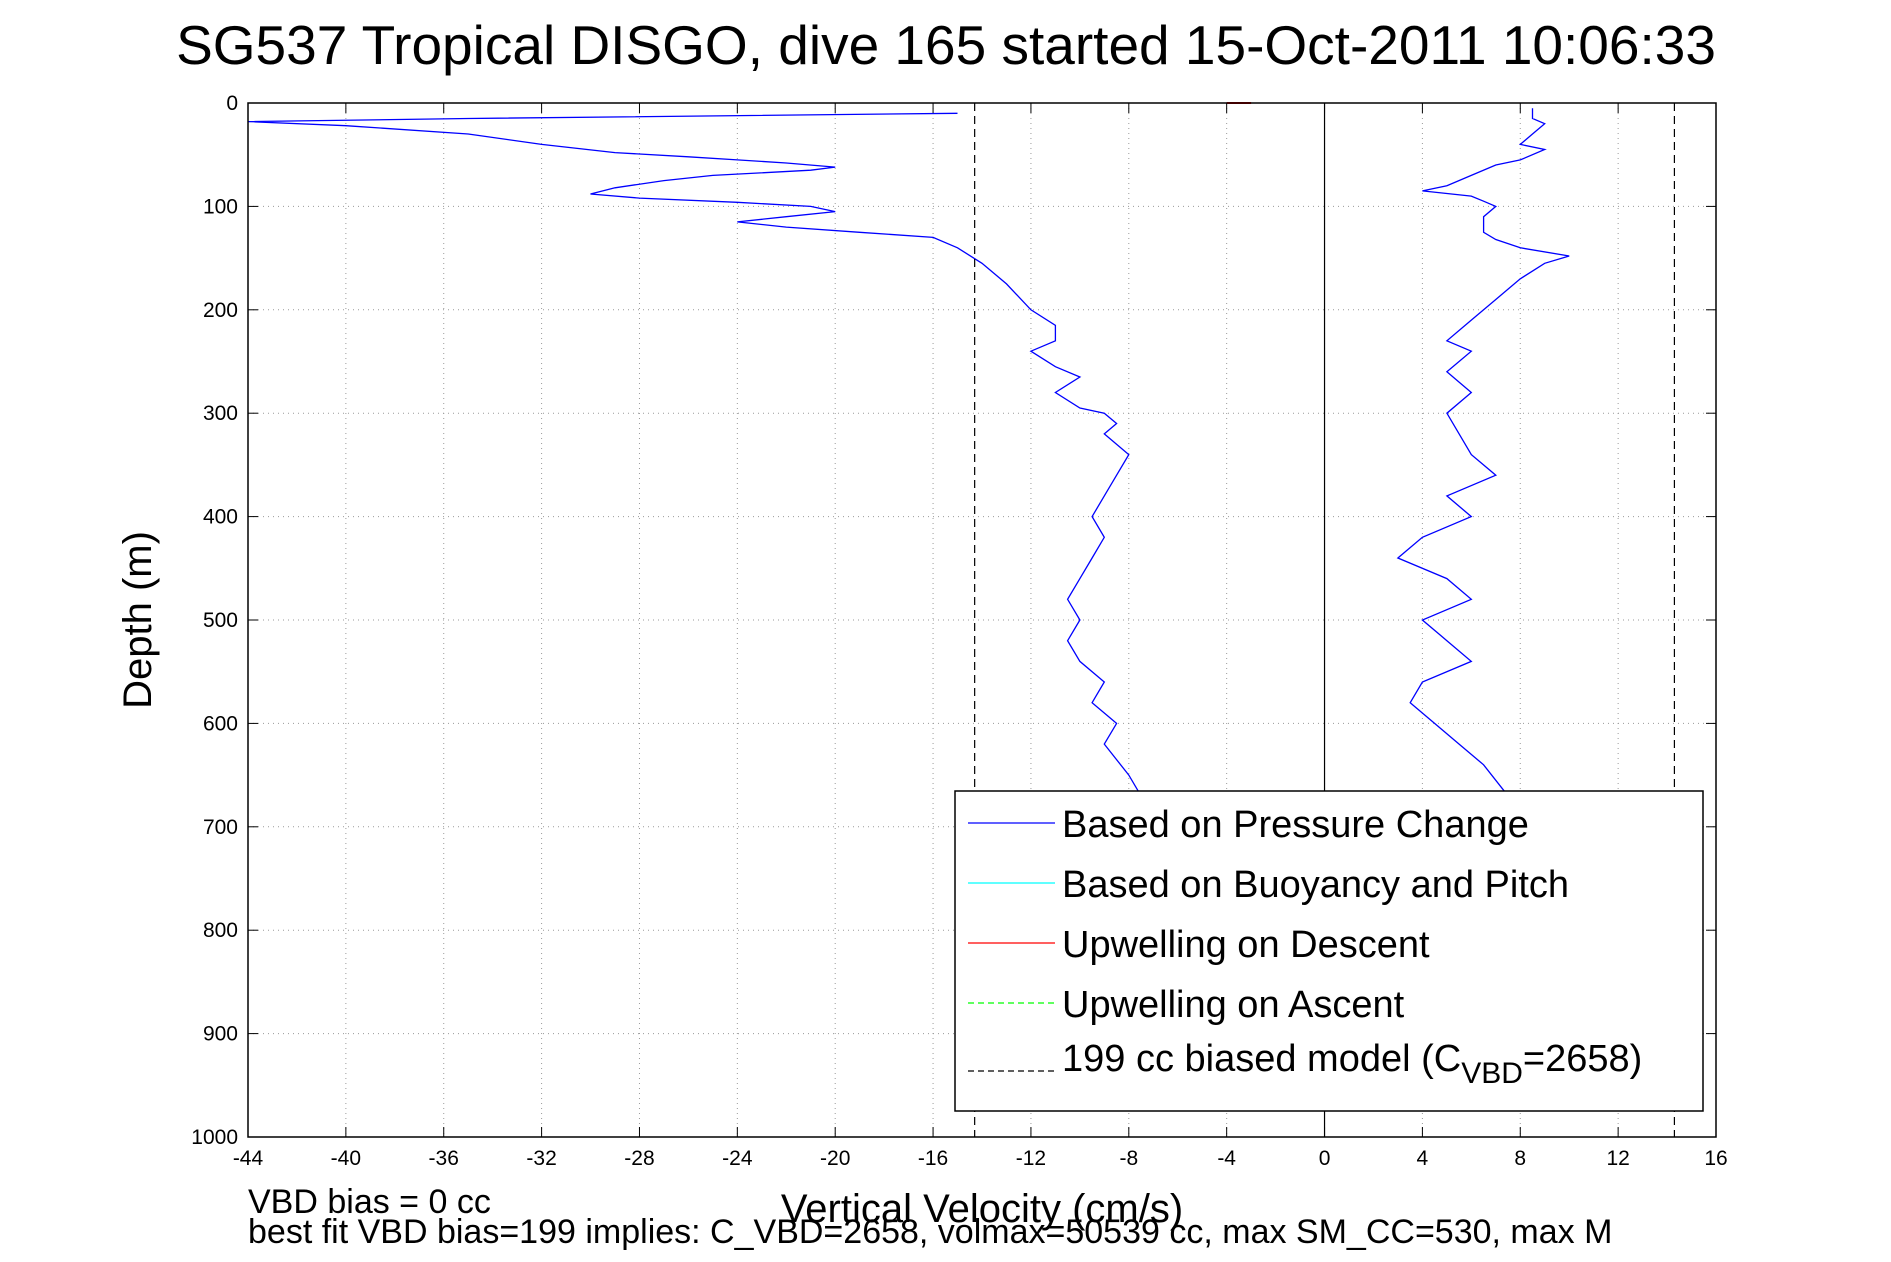  Describe the element at coordinates (346, 1158) in the screenshot. I see `x-tick-label: -40` at that location.